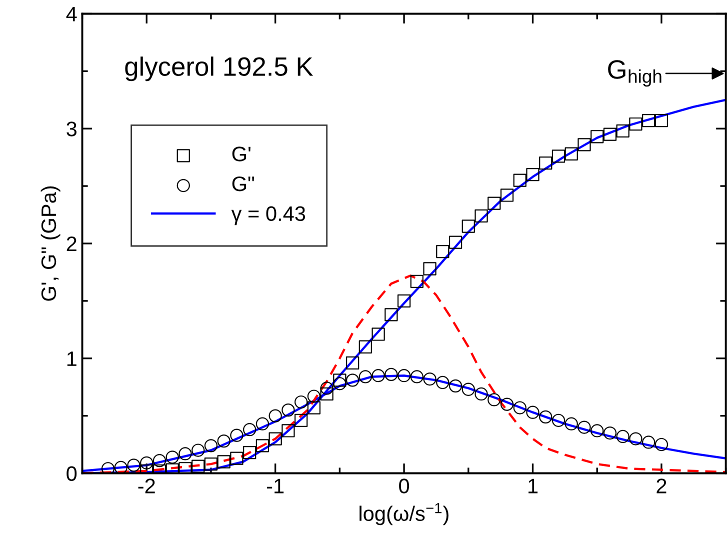 This screenshot has height=549, width=728. What do you see at coordinates (71, 473) in the screenshot?
I see `y-tick-label: 0` at bounding box center [71, 473].